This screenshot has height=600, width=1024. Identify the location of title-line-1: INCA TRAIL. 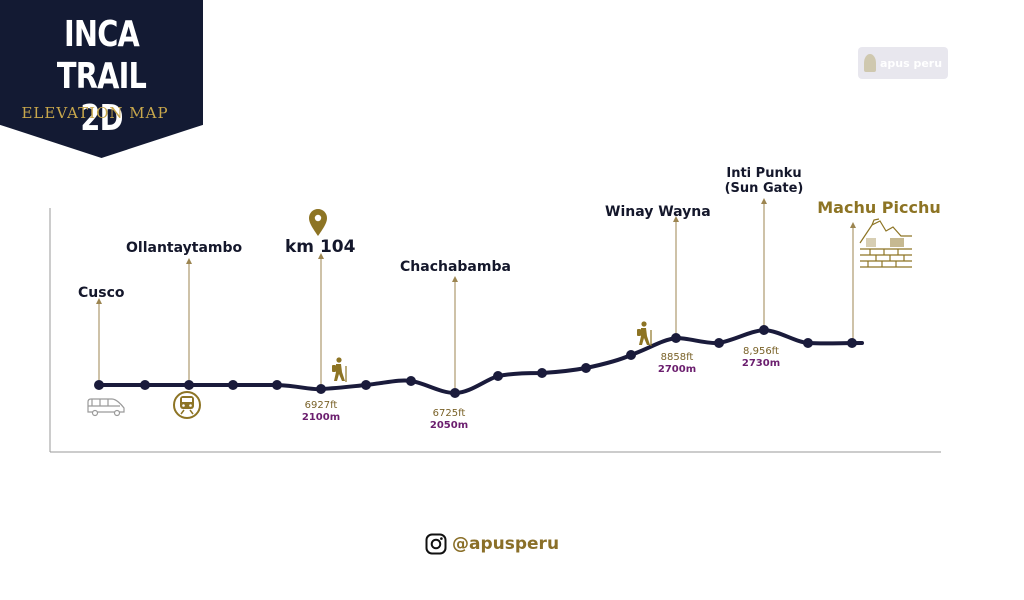
(101, 55).